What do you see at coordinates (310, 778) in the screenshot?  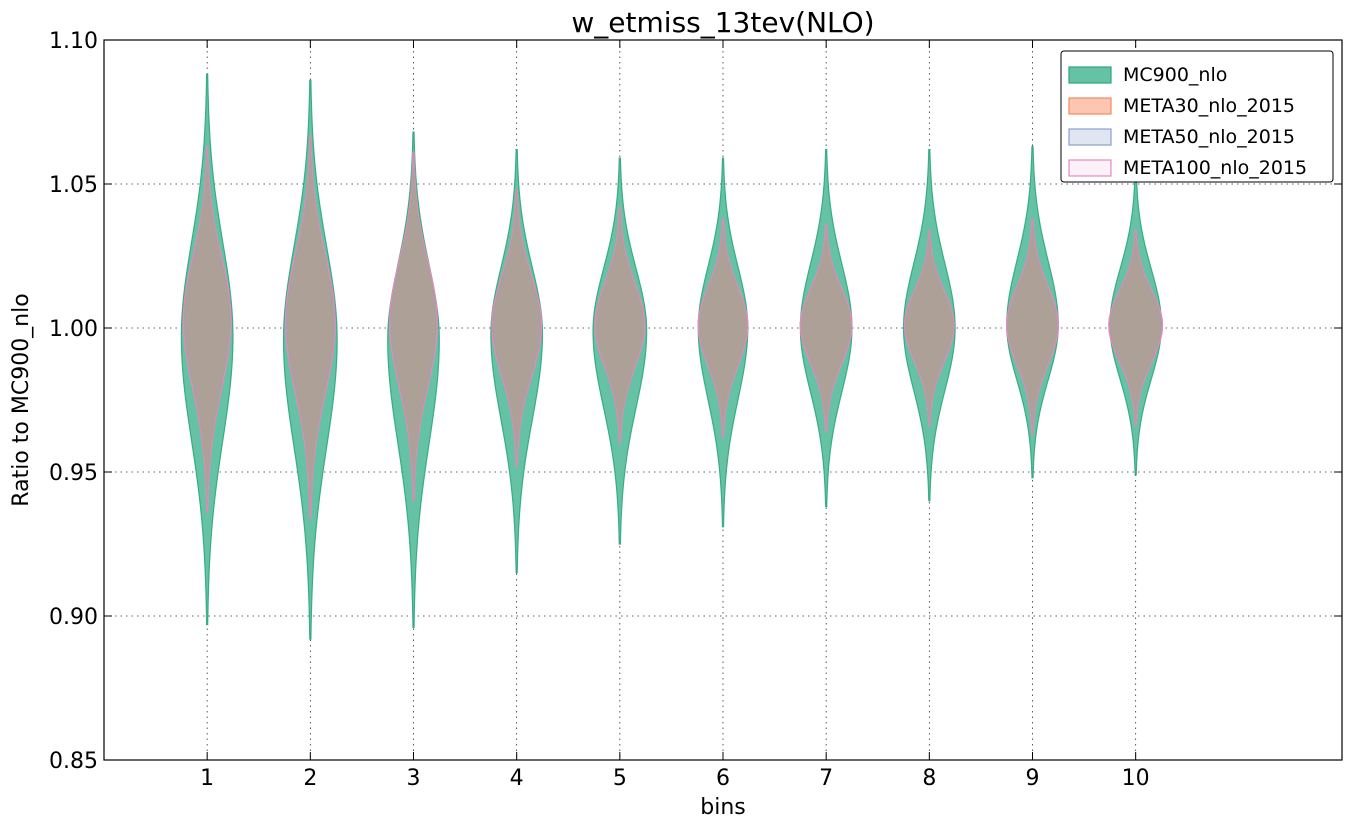 I see `x-tick-label: 2` at bounding box center [310, 778].